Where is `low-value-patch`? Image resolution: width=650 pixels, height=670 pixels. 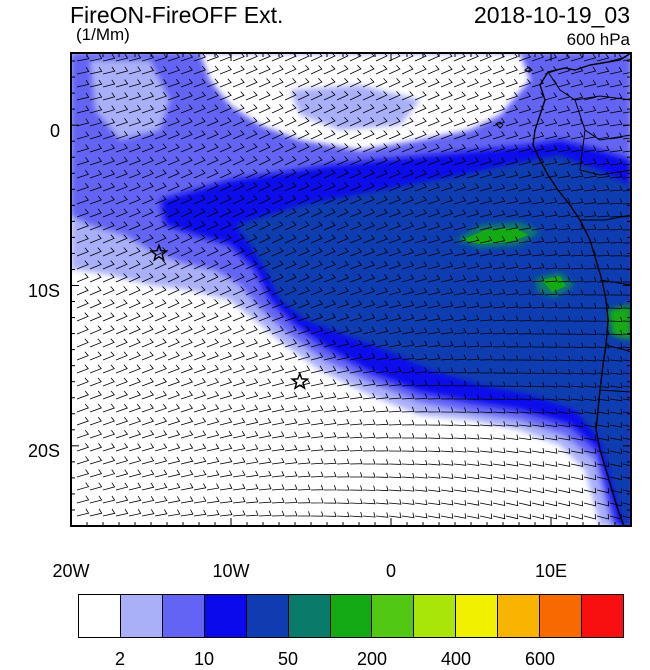 low-value-patch is located at coordinates (355, 107).